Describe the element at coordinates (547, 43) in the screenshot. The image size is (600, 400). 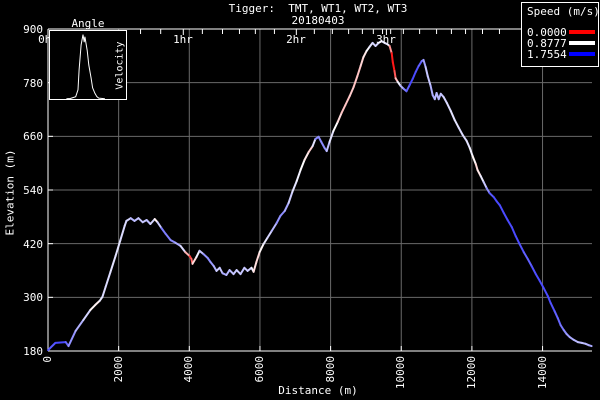
I see `legend-entry-label: 0.8777` at that location.